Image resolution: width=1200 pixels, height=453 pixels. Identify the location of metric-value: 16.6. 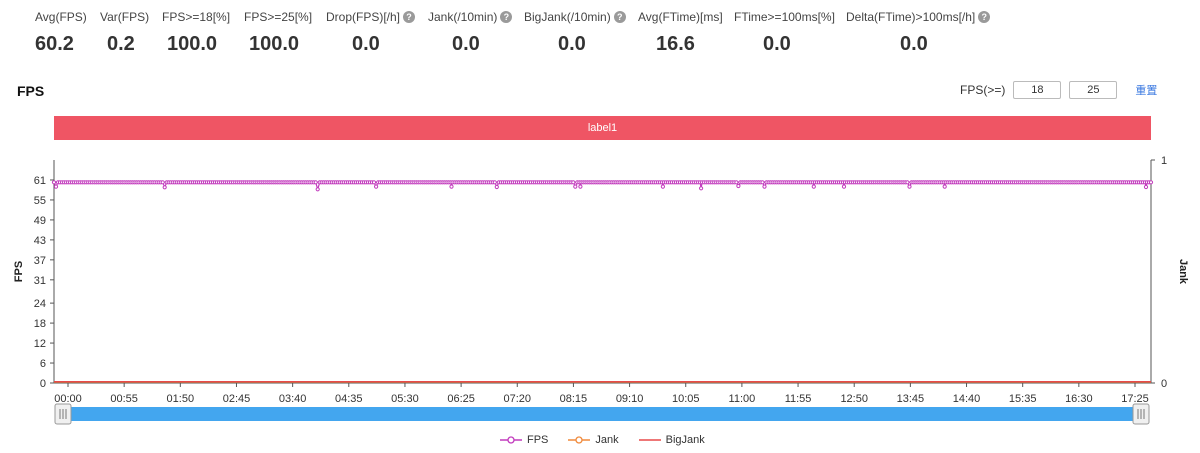
(675, 44).